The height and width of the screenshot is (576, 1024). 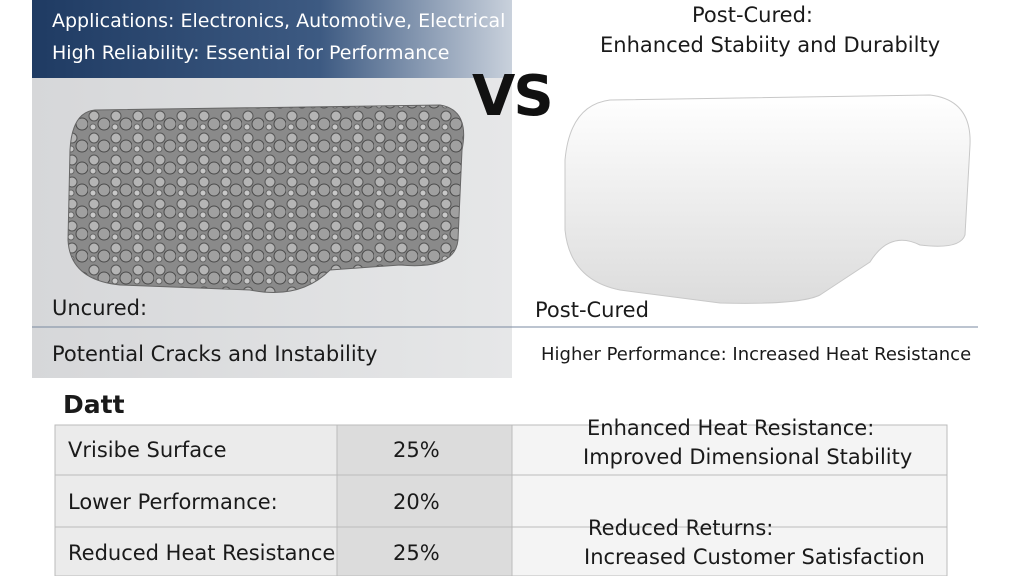 What do you see at coordinates (416, 502) in the screenshot?
I see `cell: 20%` at bounding box center [416, 502].